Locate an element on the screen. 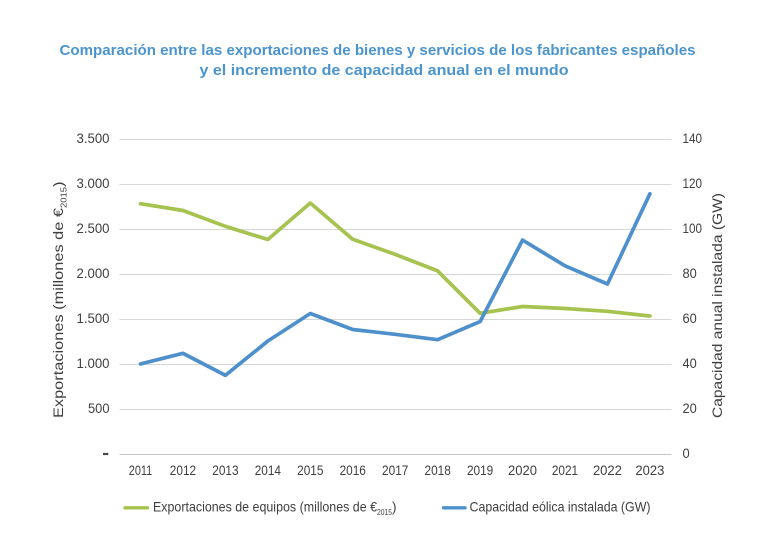 The width and height of the screenshot is (768, 556). svg-text: 2019 is located at coordinates (480, 470).